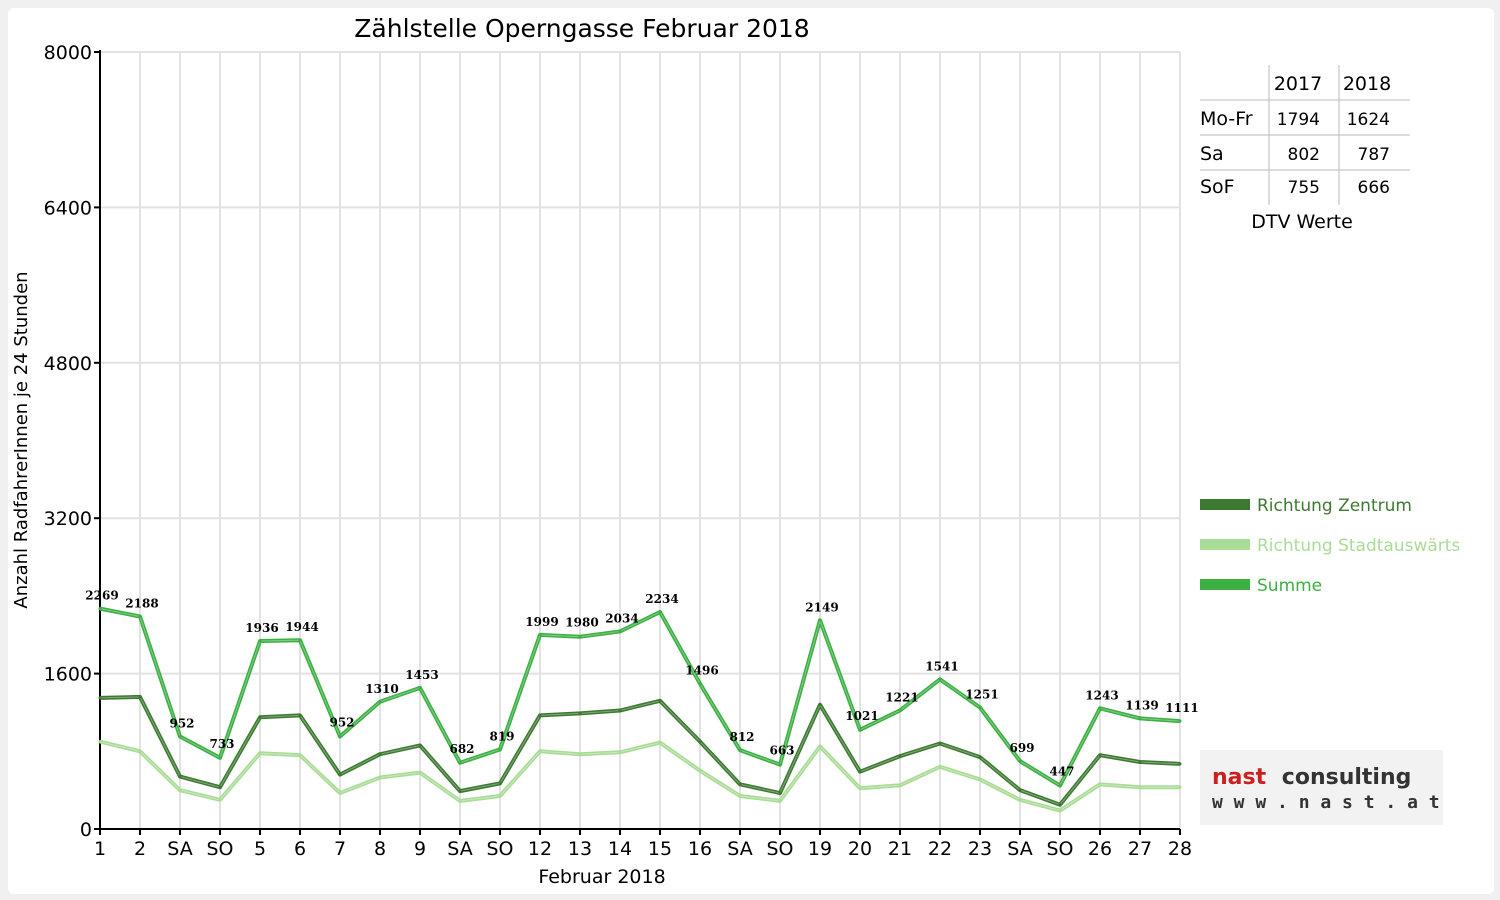  I want to click on x-tick-label: 13, so click(580, 849).